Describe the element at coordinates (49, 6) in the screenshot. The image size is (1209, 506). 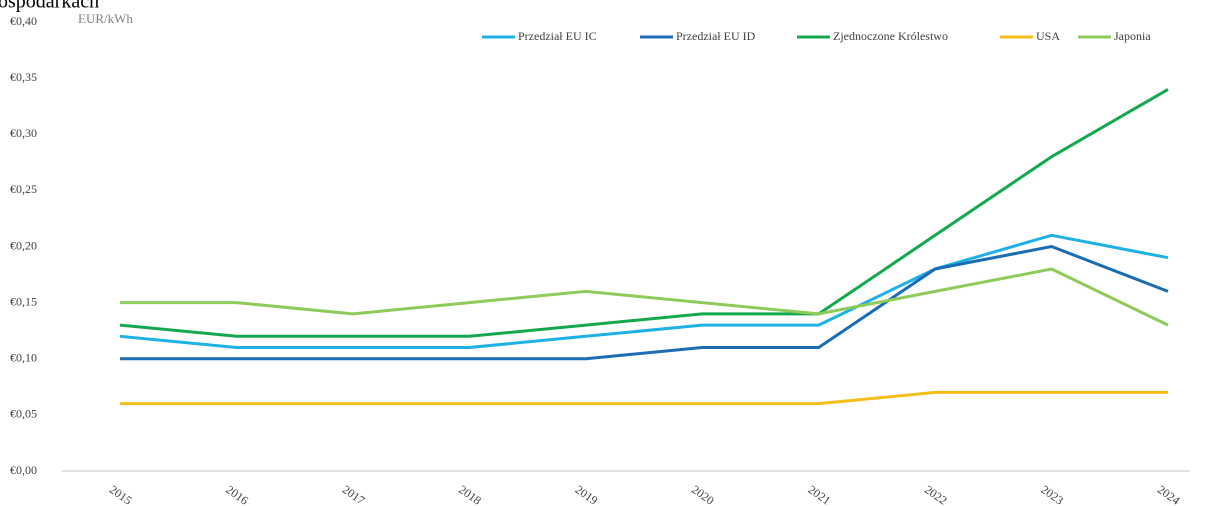
I see `chart-title: ospodarkach` at that location.